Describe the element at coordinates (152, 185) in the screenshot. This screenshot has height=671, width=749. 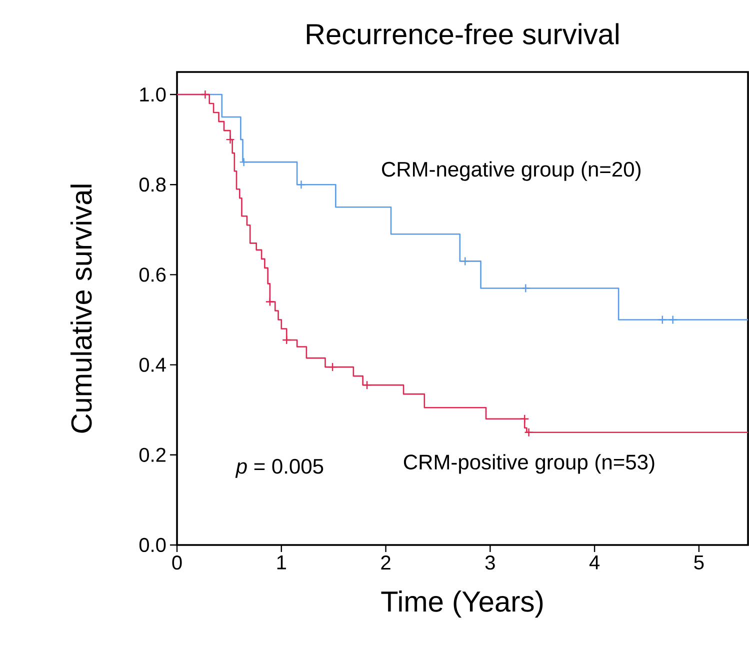
I see `y-tick-label: 0.8` at that location.